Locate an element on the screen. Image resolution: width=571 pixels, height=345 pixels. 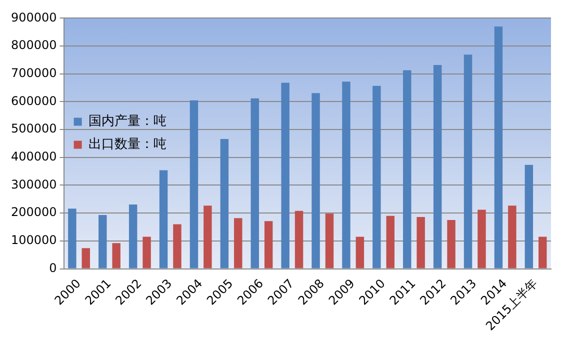
y-tick-label: 500000 is located at coordinates (33, 129).